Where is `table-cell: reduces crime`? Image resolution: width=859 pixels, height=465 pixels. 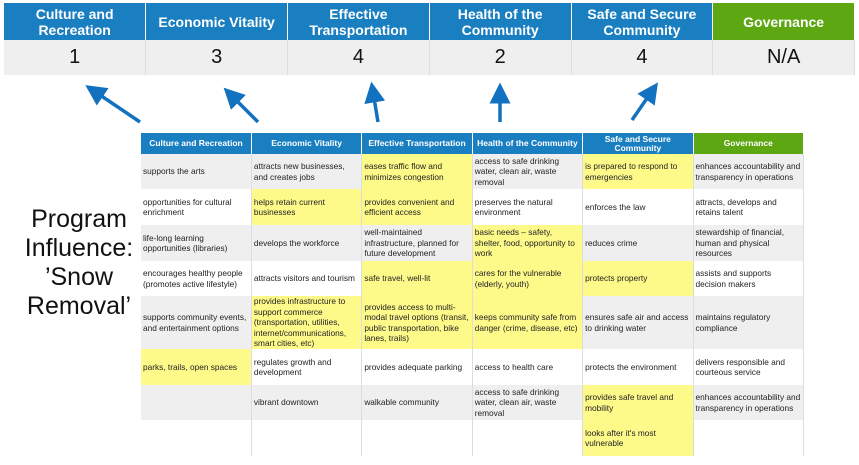
table-cell: reduces crime is located at coordinates (638, 243).